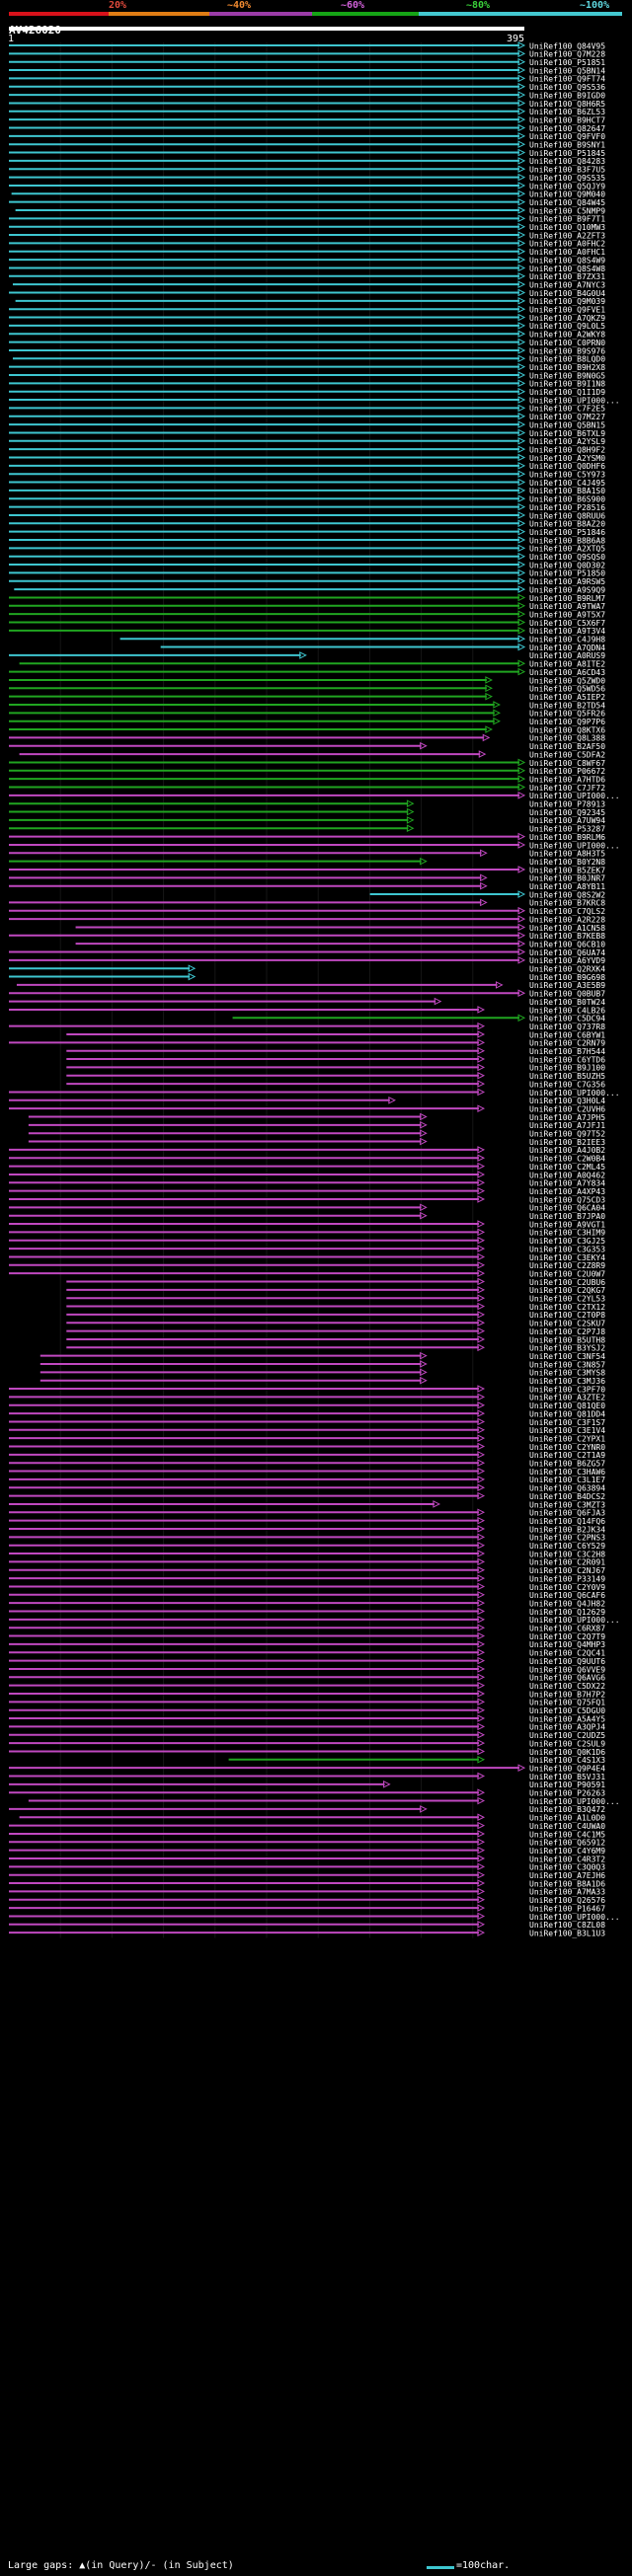 This screenshot has width=632, height=2576. Describe the element at coordinates (567, 1034) in the screenshot. I see `hit-label: UniRef100_C6BYW1` at that location.